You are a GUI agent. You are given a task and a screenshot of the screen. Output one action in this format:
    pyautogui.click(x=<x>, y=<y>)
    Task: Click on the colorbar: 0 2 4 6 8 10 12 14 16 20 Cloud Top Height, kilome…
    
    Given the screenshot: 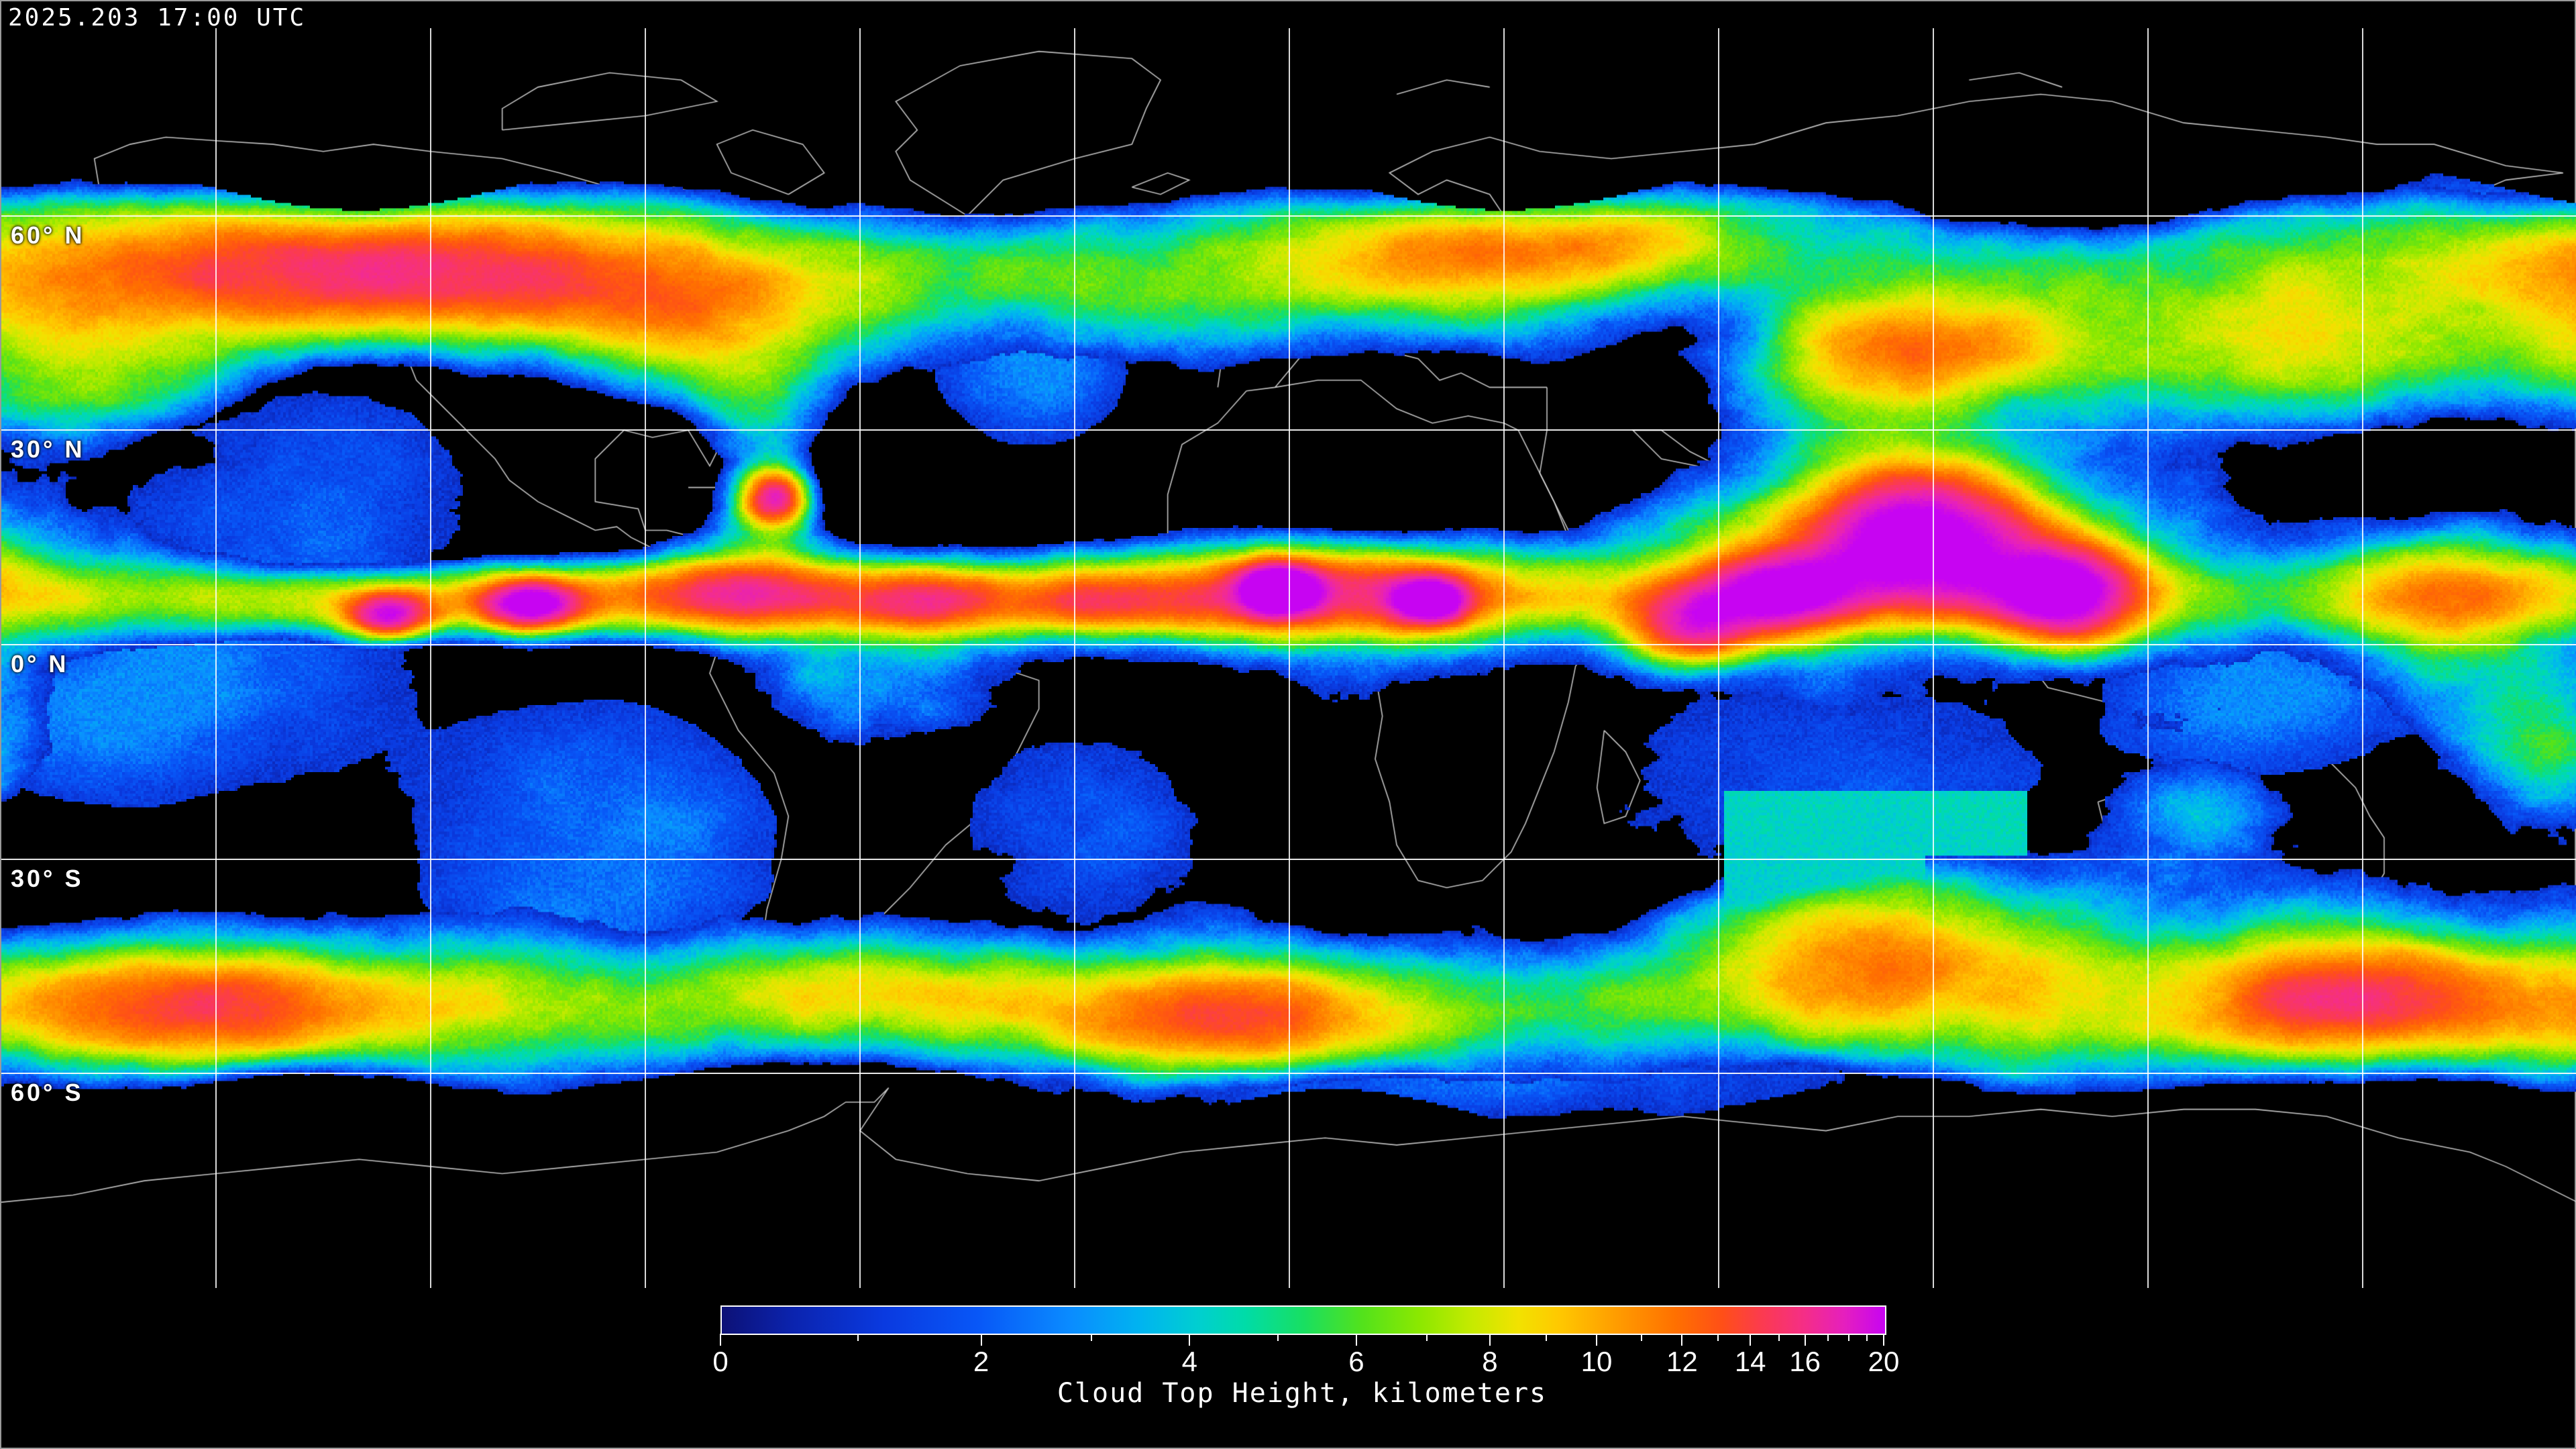 What is the action you would take?
    pyautogui.click(x=1288, y=1368)
    